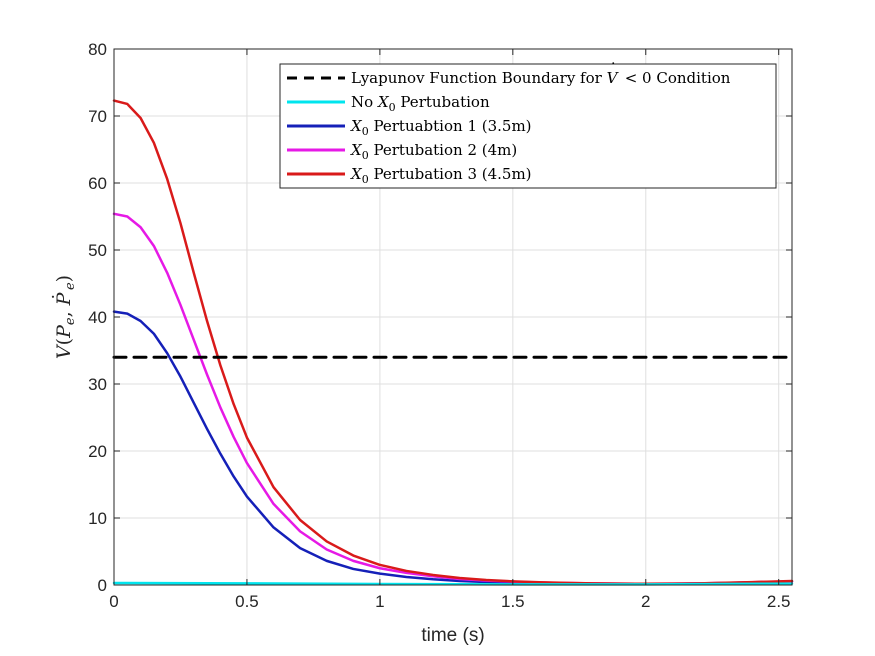  Describe the element at coordinates (364, 102) in the screenshot. I see `legend-nopert-part1: No` at that location.